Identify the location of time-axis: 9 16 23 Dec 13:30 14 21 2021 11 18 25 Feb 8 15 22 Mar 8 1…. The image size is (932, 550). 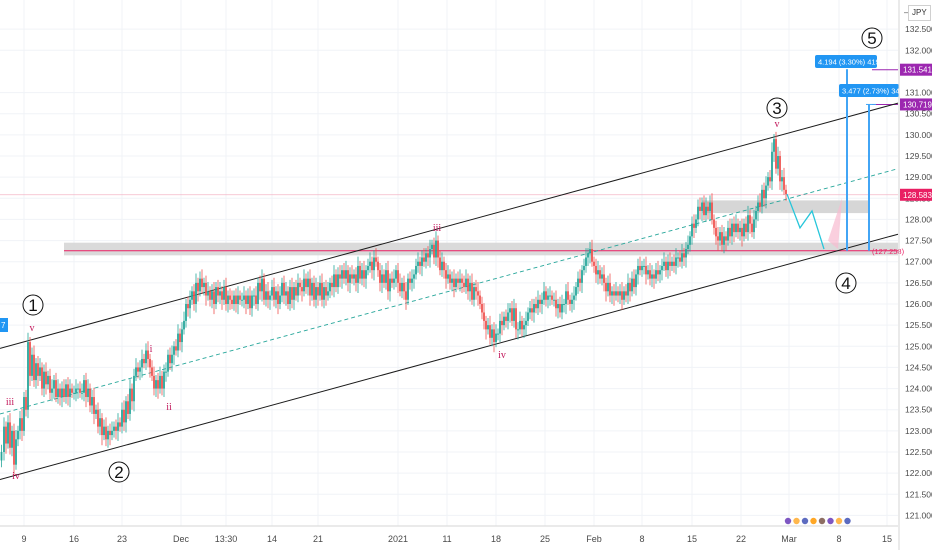
(449, 534).